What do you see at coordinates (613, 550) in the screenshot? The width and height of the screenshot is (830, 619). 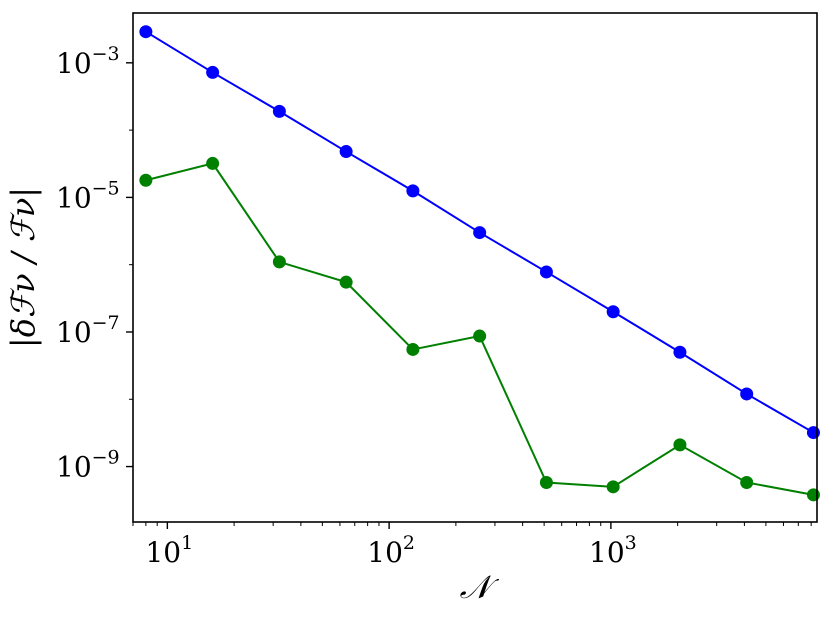 I see `x-tick-label: 10³` at bounding box center [613, 550].